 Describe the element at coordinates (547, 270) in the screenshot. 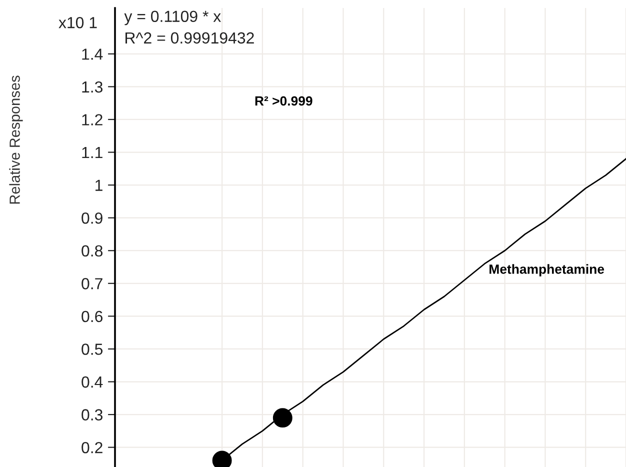

I see `series-label: Methamphetamine` at that location.